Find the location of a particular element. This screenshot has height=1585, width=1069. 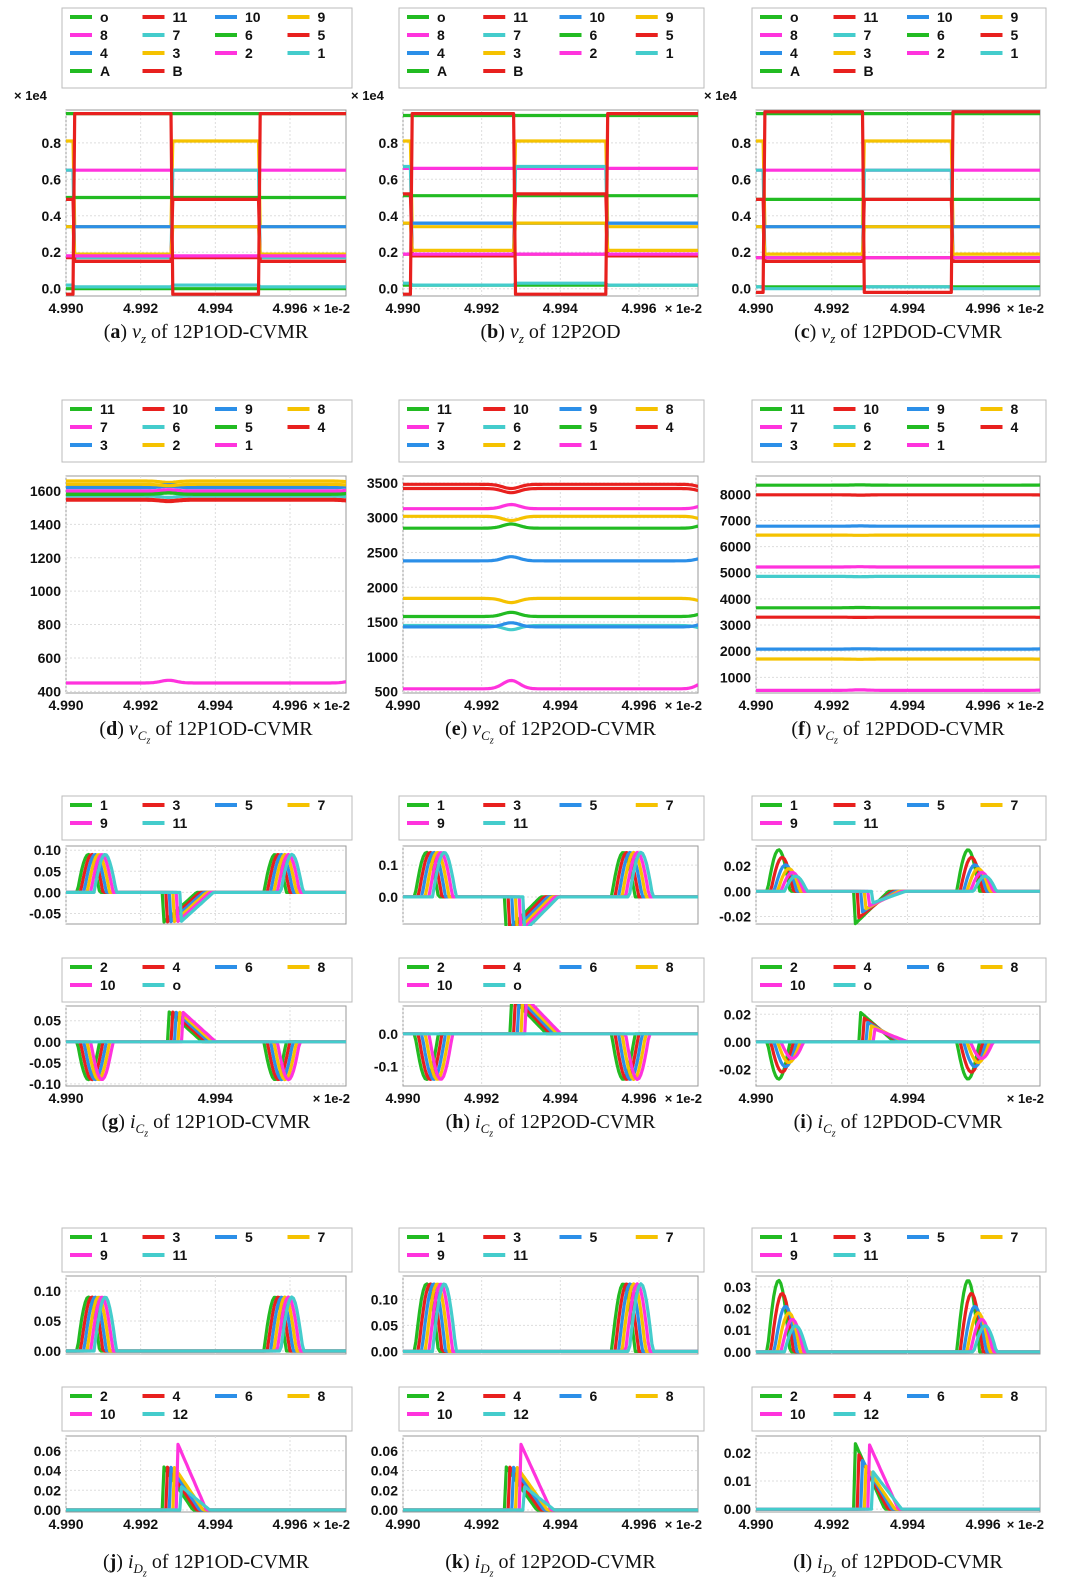

chart-i2: -0.02 0.00 0.02 4.990 4.994 × 1e-2 is located at coordinates (881, 1055).